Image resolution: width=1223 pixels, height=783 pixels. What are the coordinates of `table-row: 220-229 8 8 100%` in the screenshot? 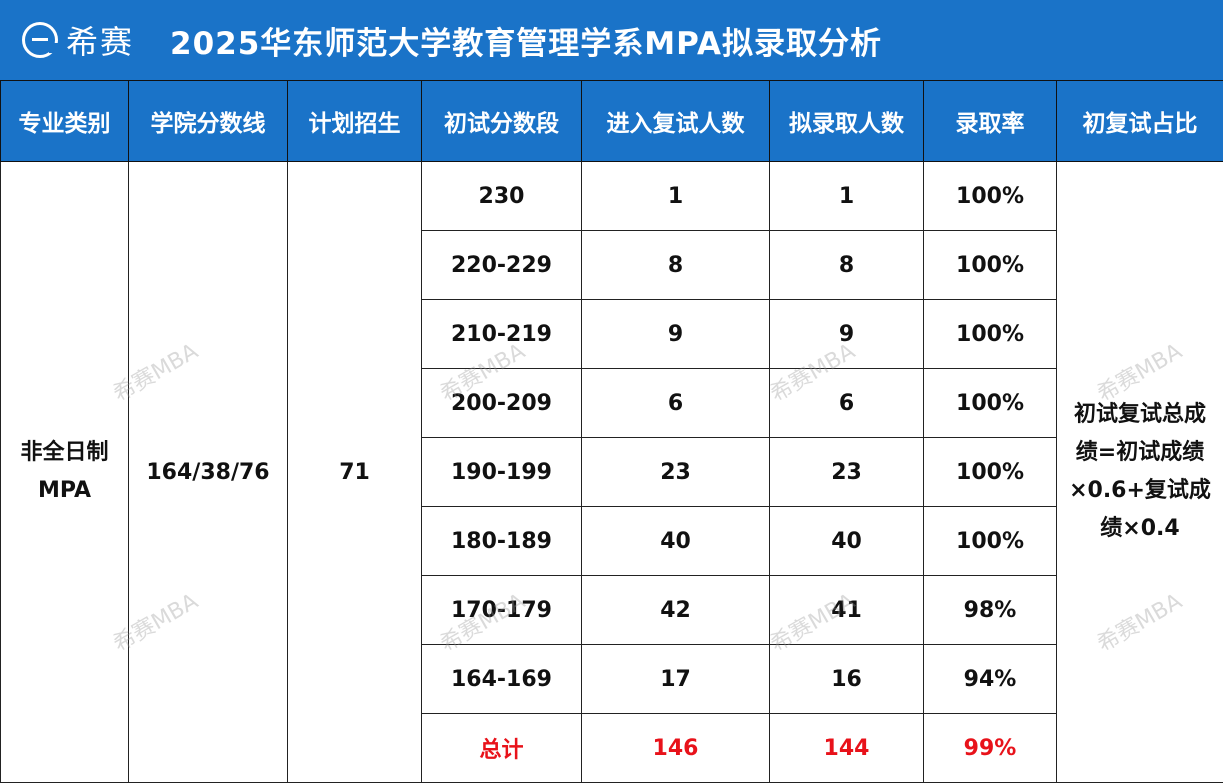 It's located at (612, 265).